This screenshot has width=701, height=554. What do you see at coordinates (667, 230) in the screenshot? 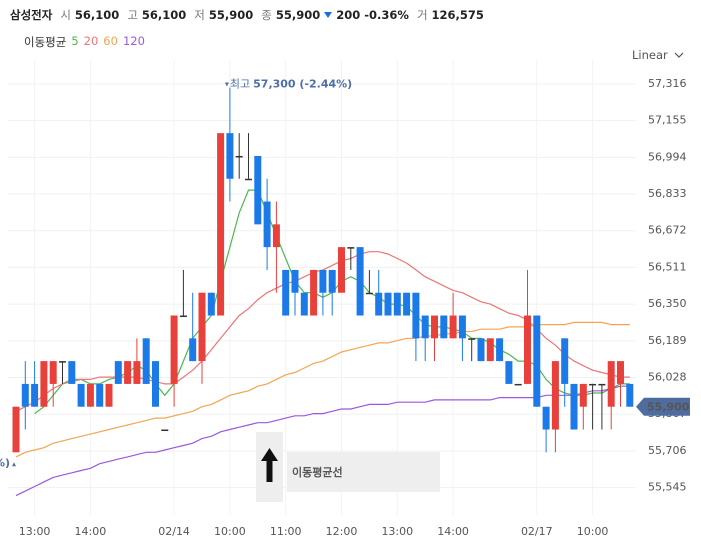
I see `y-tick-label: 56,672` at bounding box center [667, 230].